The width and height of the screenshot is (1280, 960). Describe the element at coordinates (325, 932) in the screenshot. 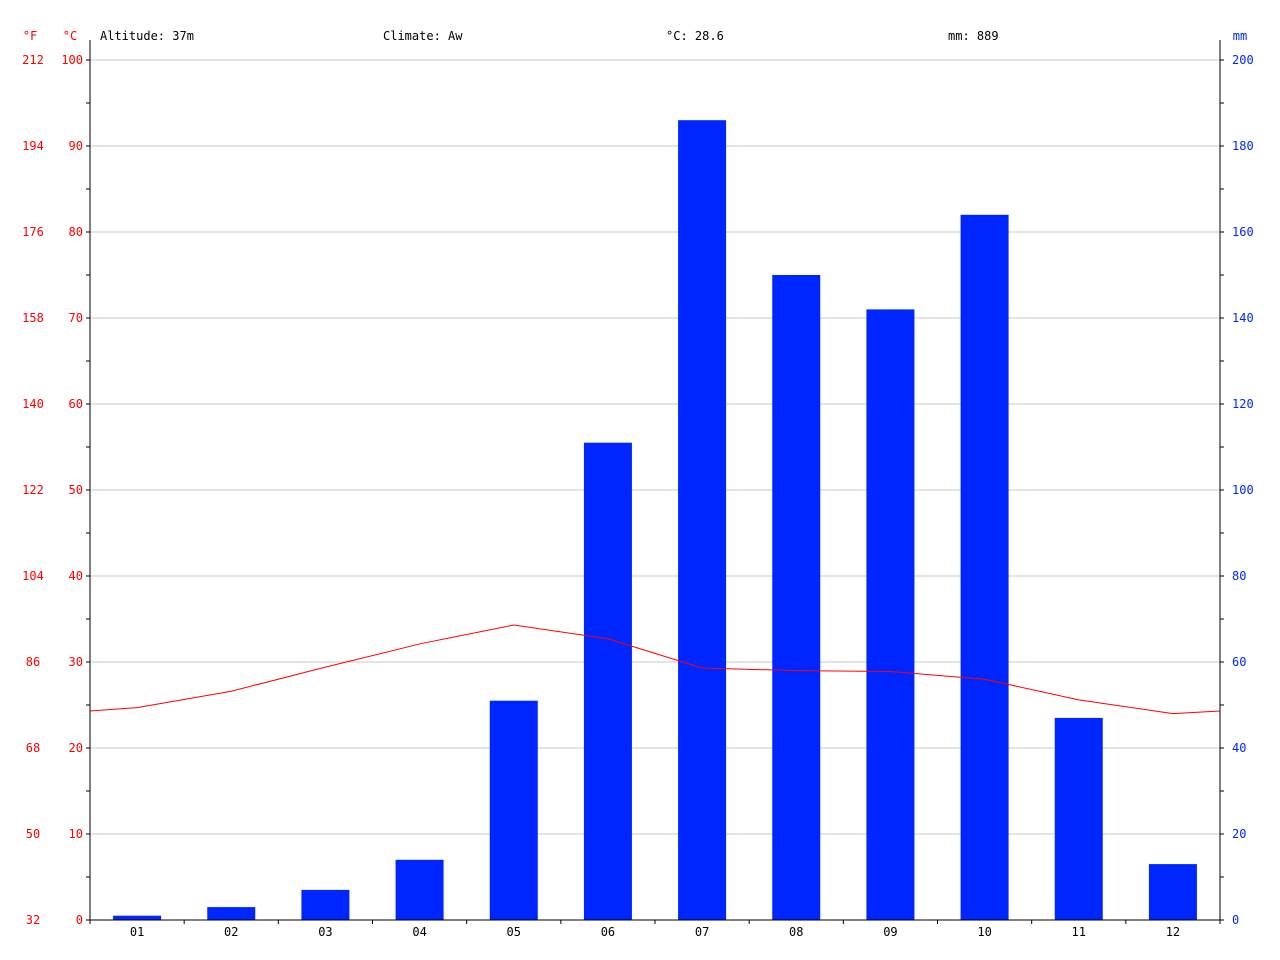

I see `month-tick-label: 03` at that location.